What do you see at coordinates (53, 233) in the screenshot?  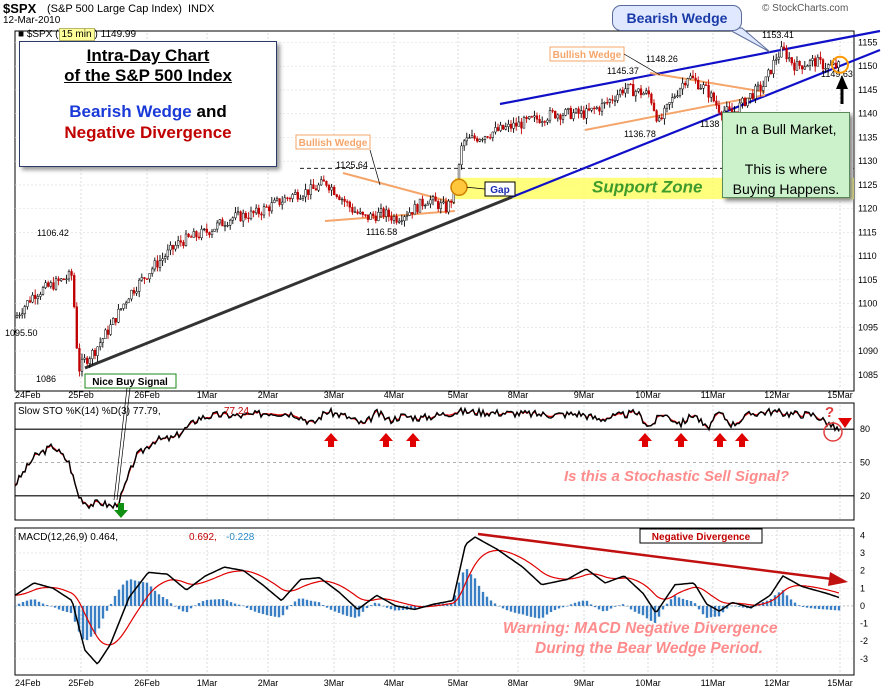 I see `price-label: 1106.42` at bounding box center [53, 233].